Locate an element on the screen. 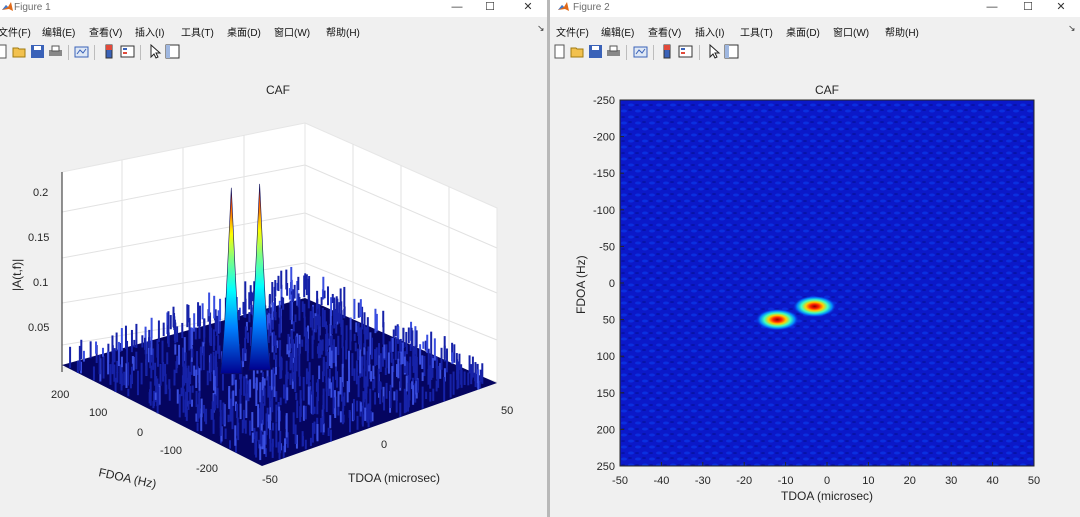 Image resolution: width=1080 pixels, height=517 pixels. z-tick-label: 0.1 is located at coordinates (40, 283).